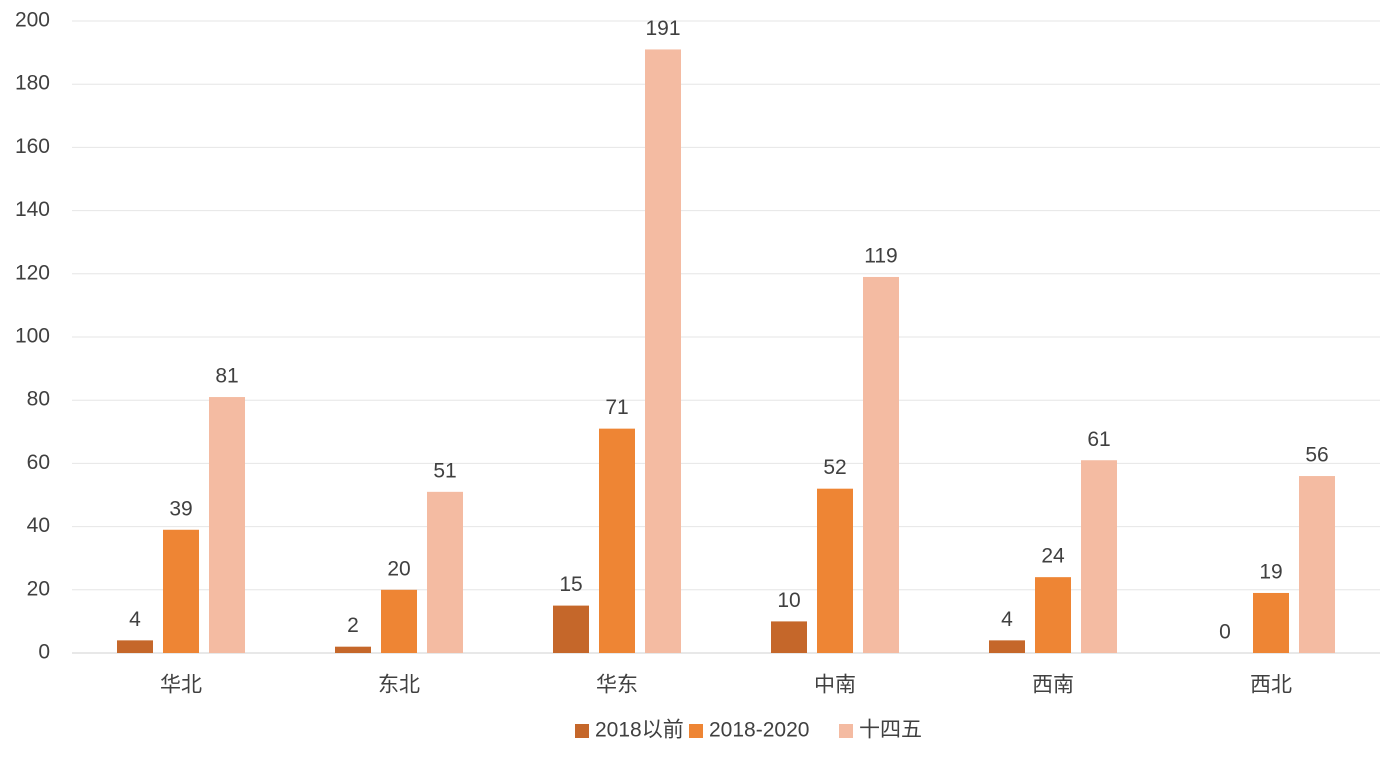 This screenshot has height=760, width=1399. I want to click on legend-label: 2018以前, so click(639, 730).